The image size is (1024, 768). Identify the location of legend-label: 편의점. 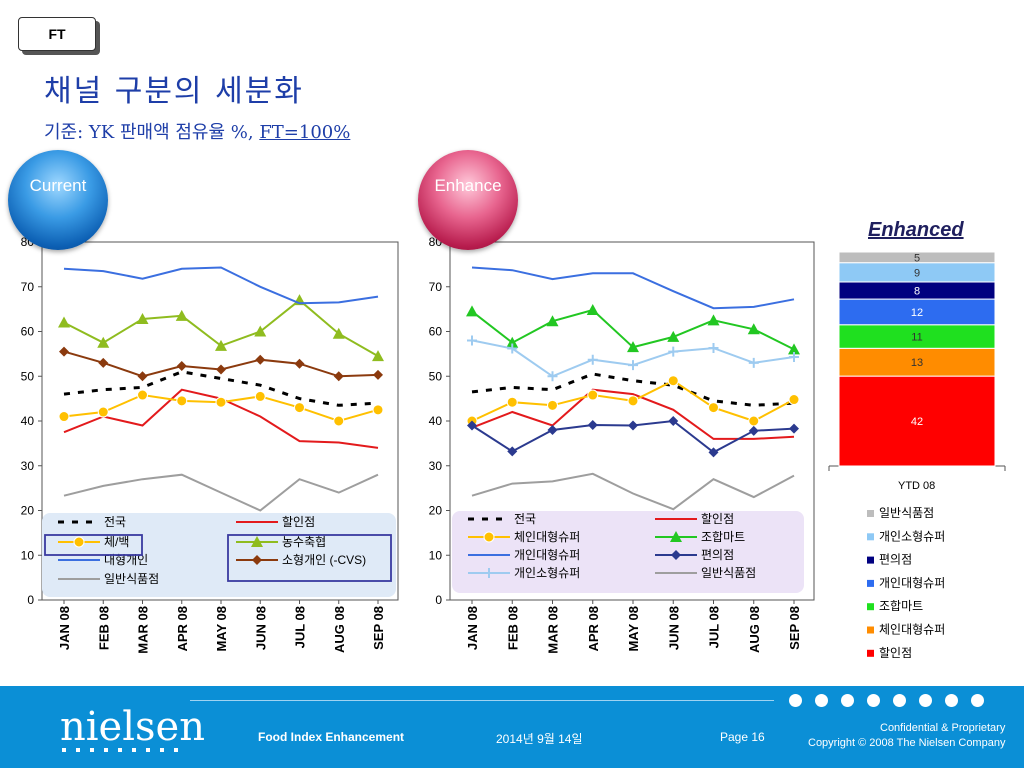
(717, 555).